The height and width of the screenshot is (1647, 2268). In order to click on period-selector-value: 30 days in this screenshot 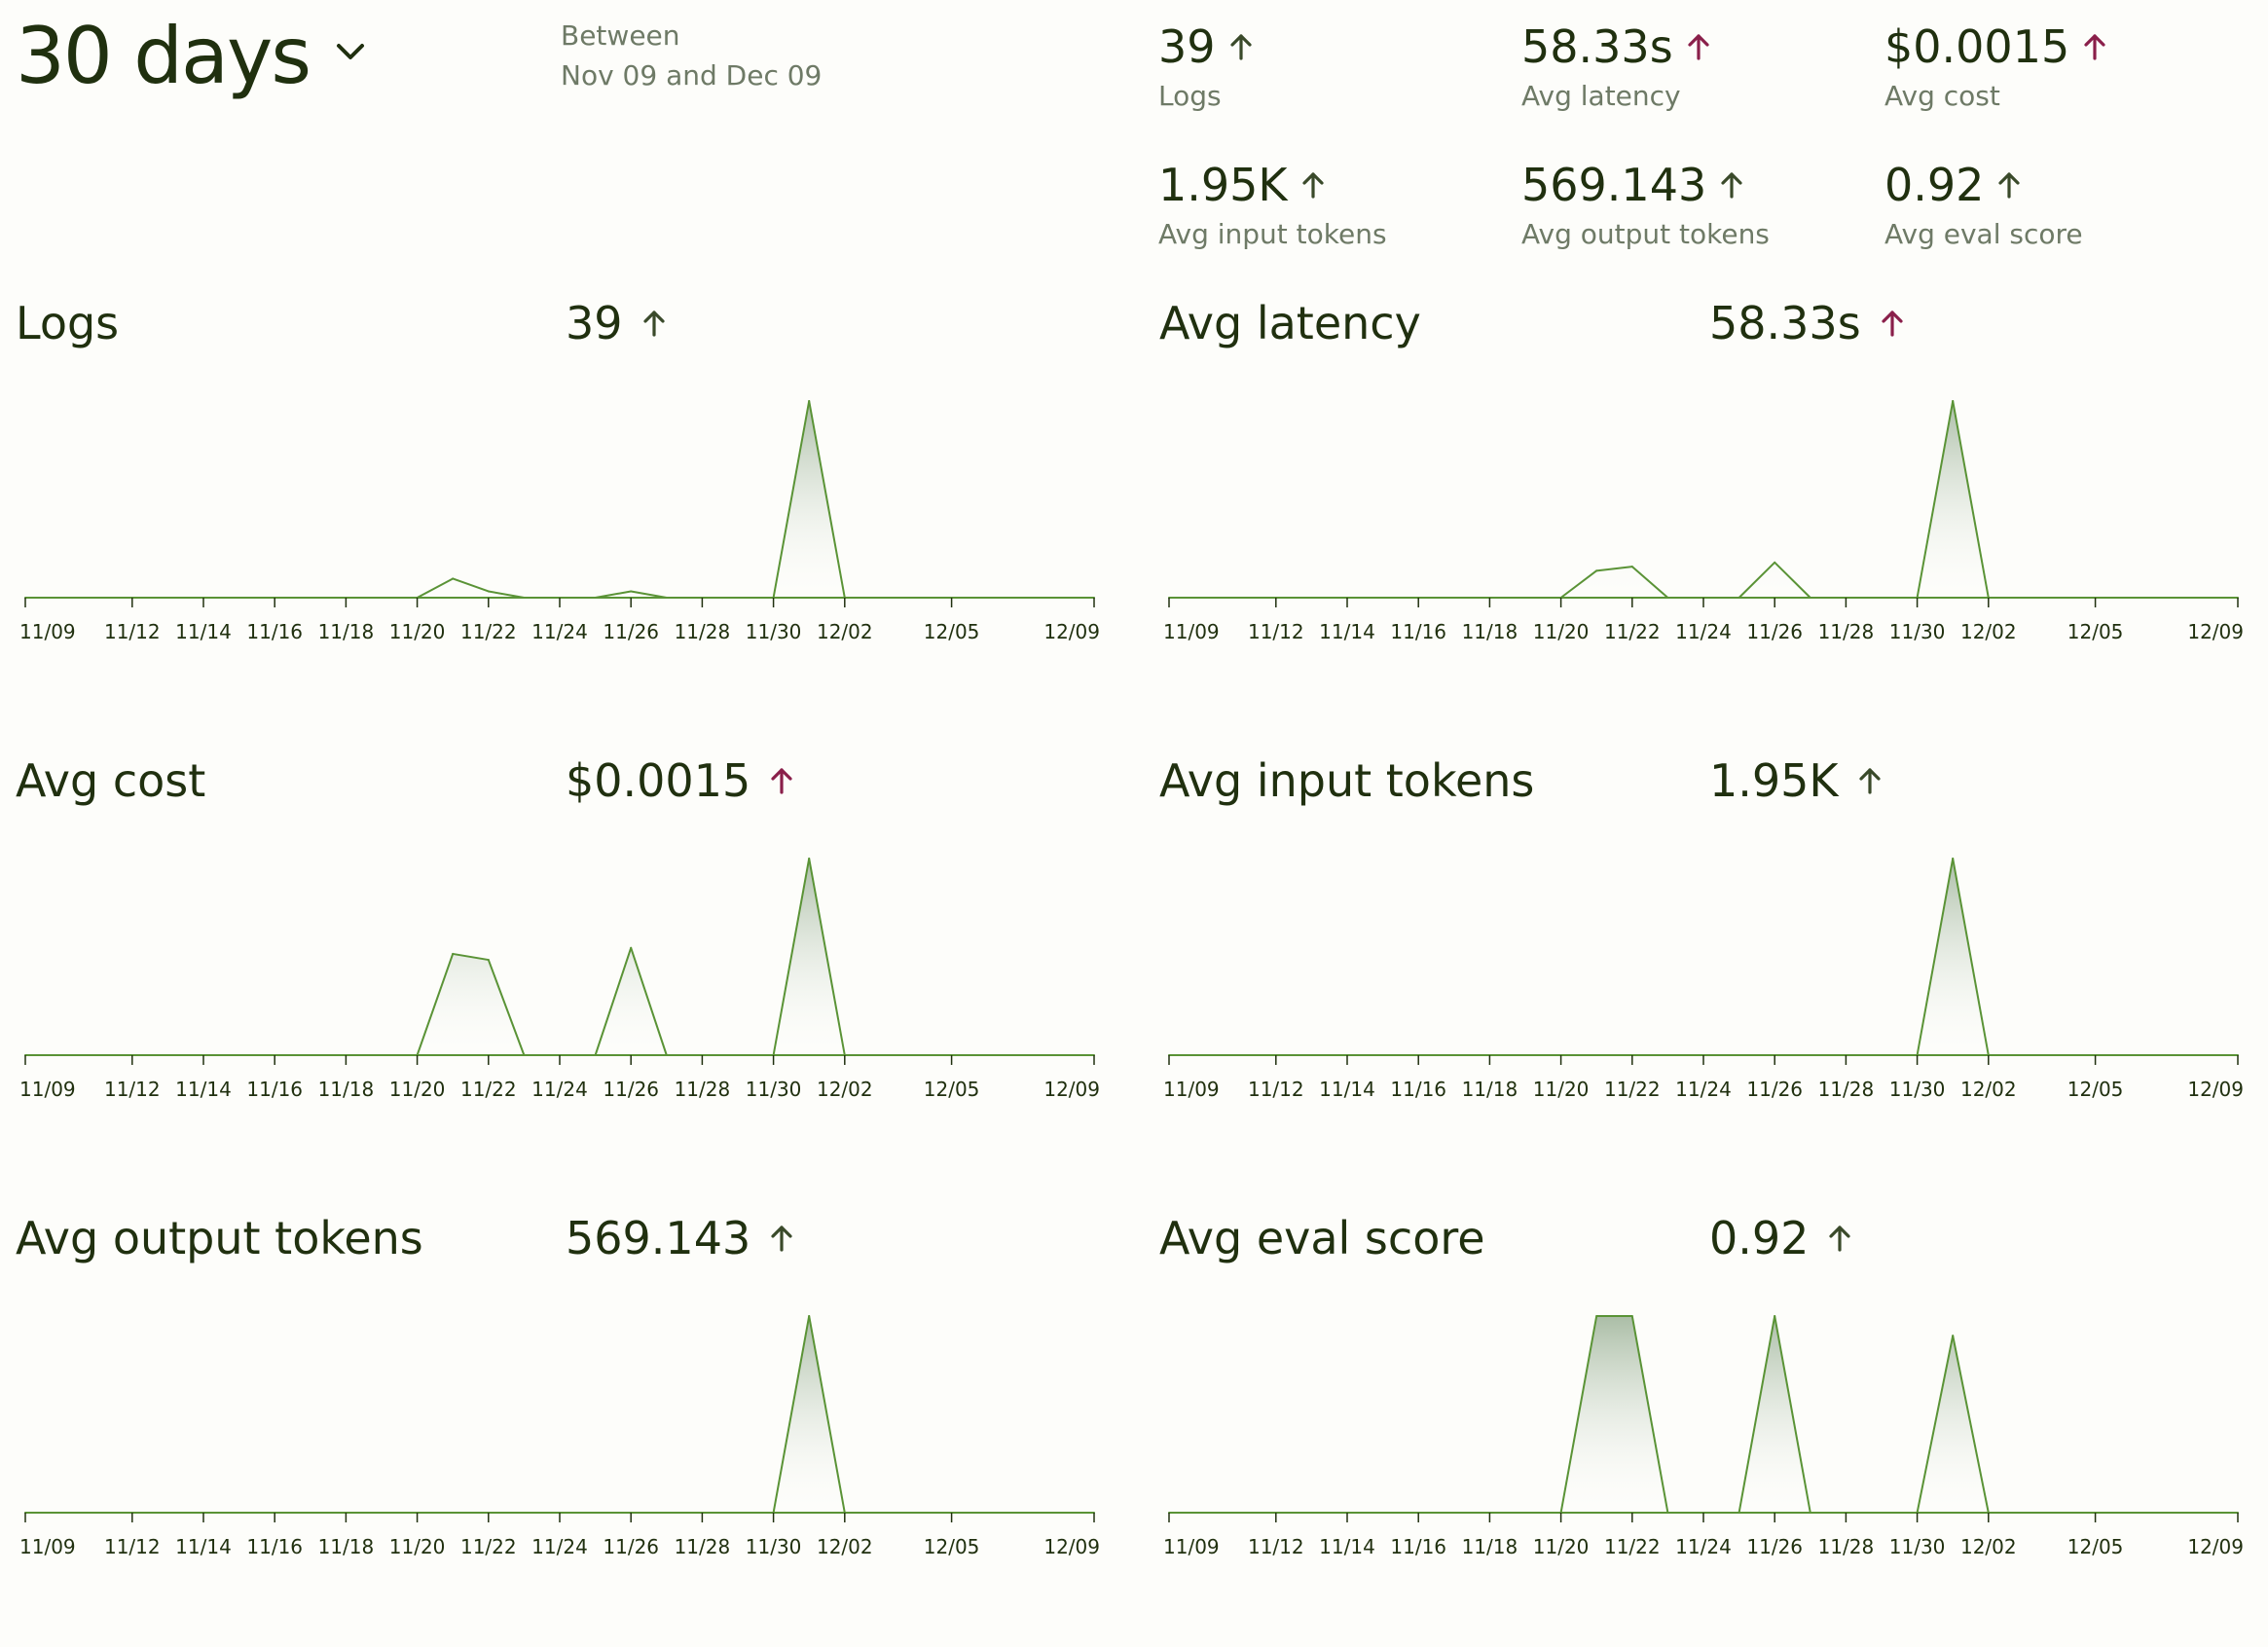, I will do `click(163, 56)`.